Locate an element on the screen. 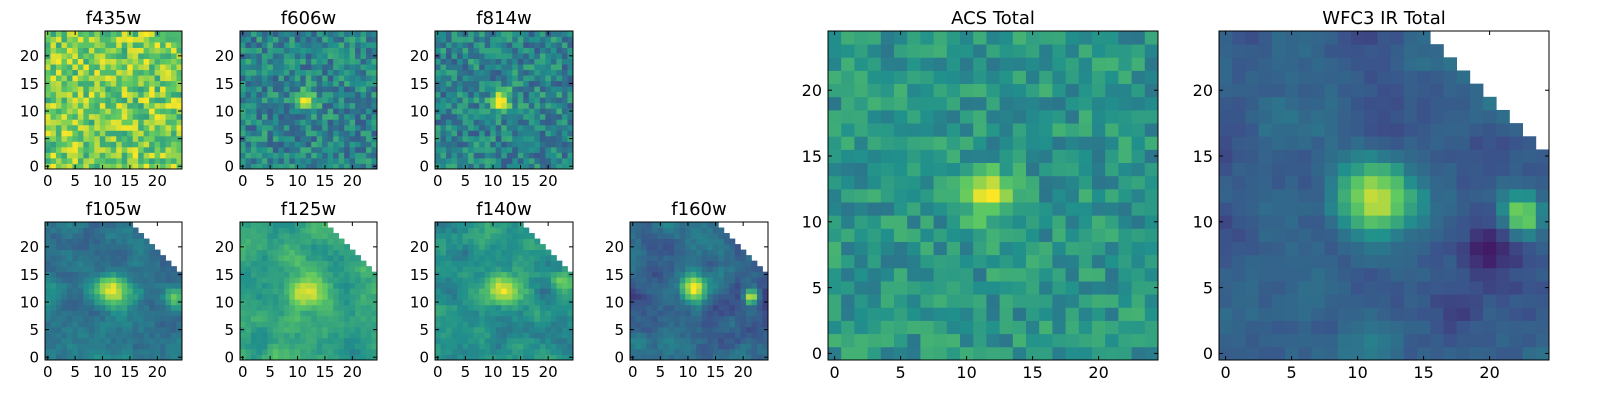  axes-frame is located at coordinates (113, 291).